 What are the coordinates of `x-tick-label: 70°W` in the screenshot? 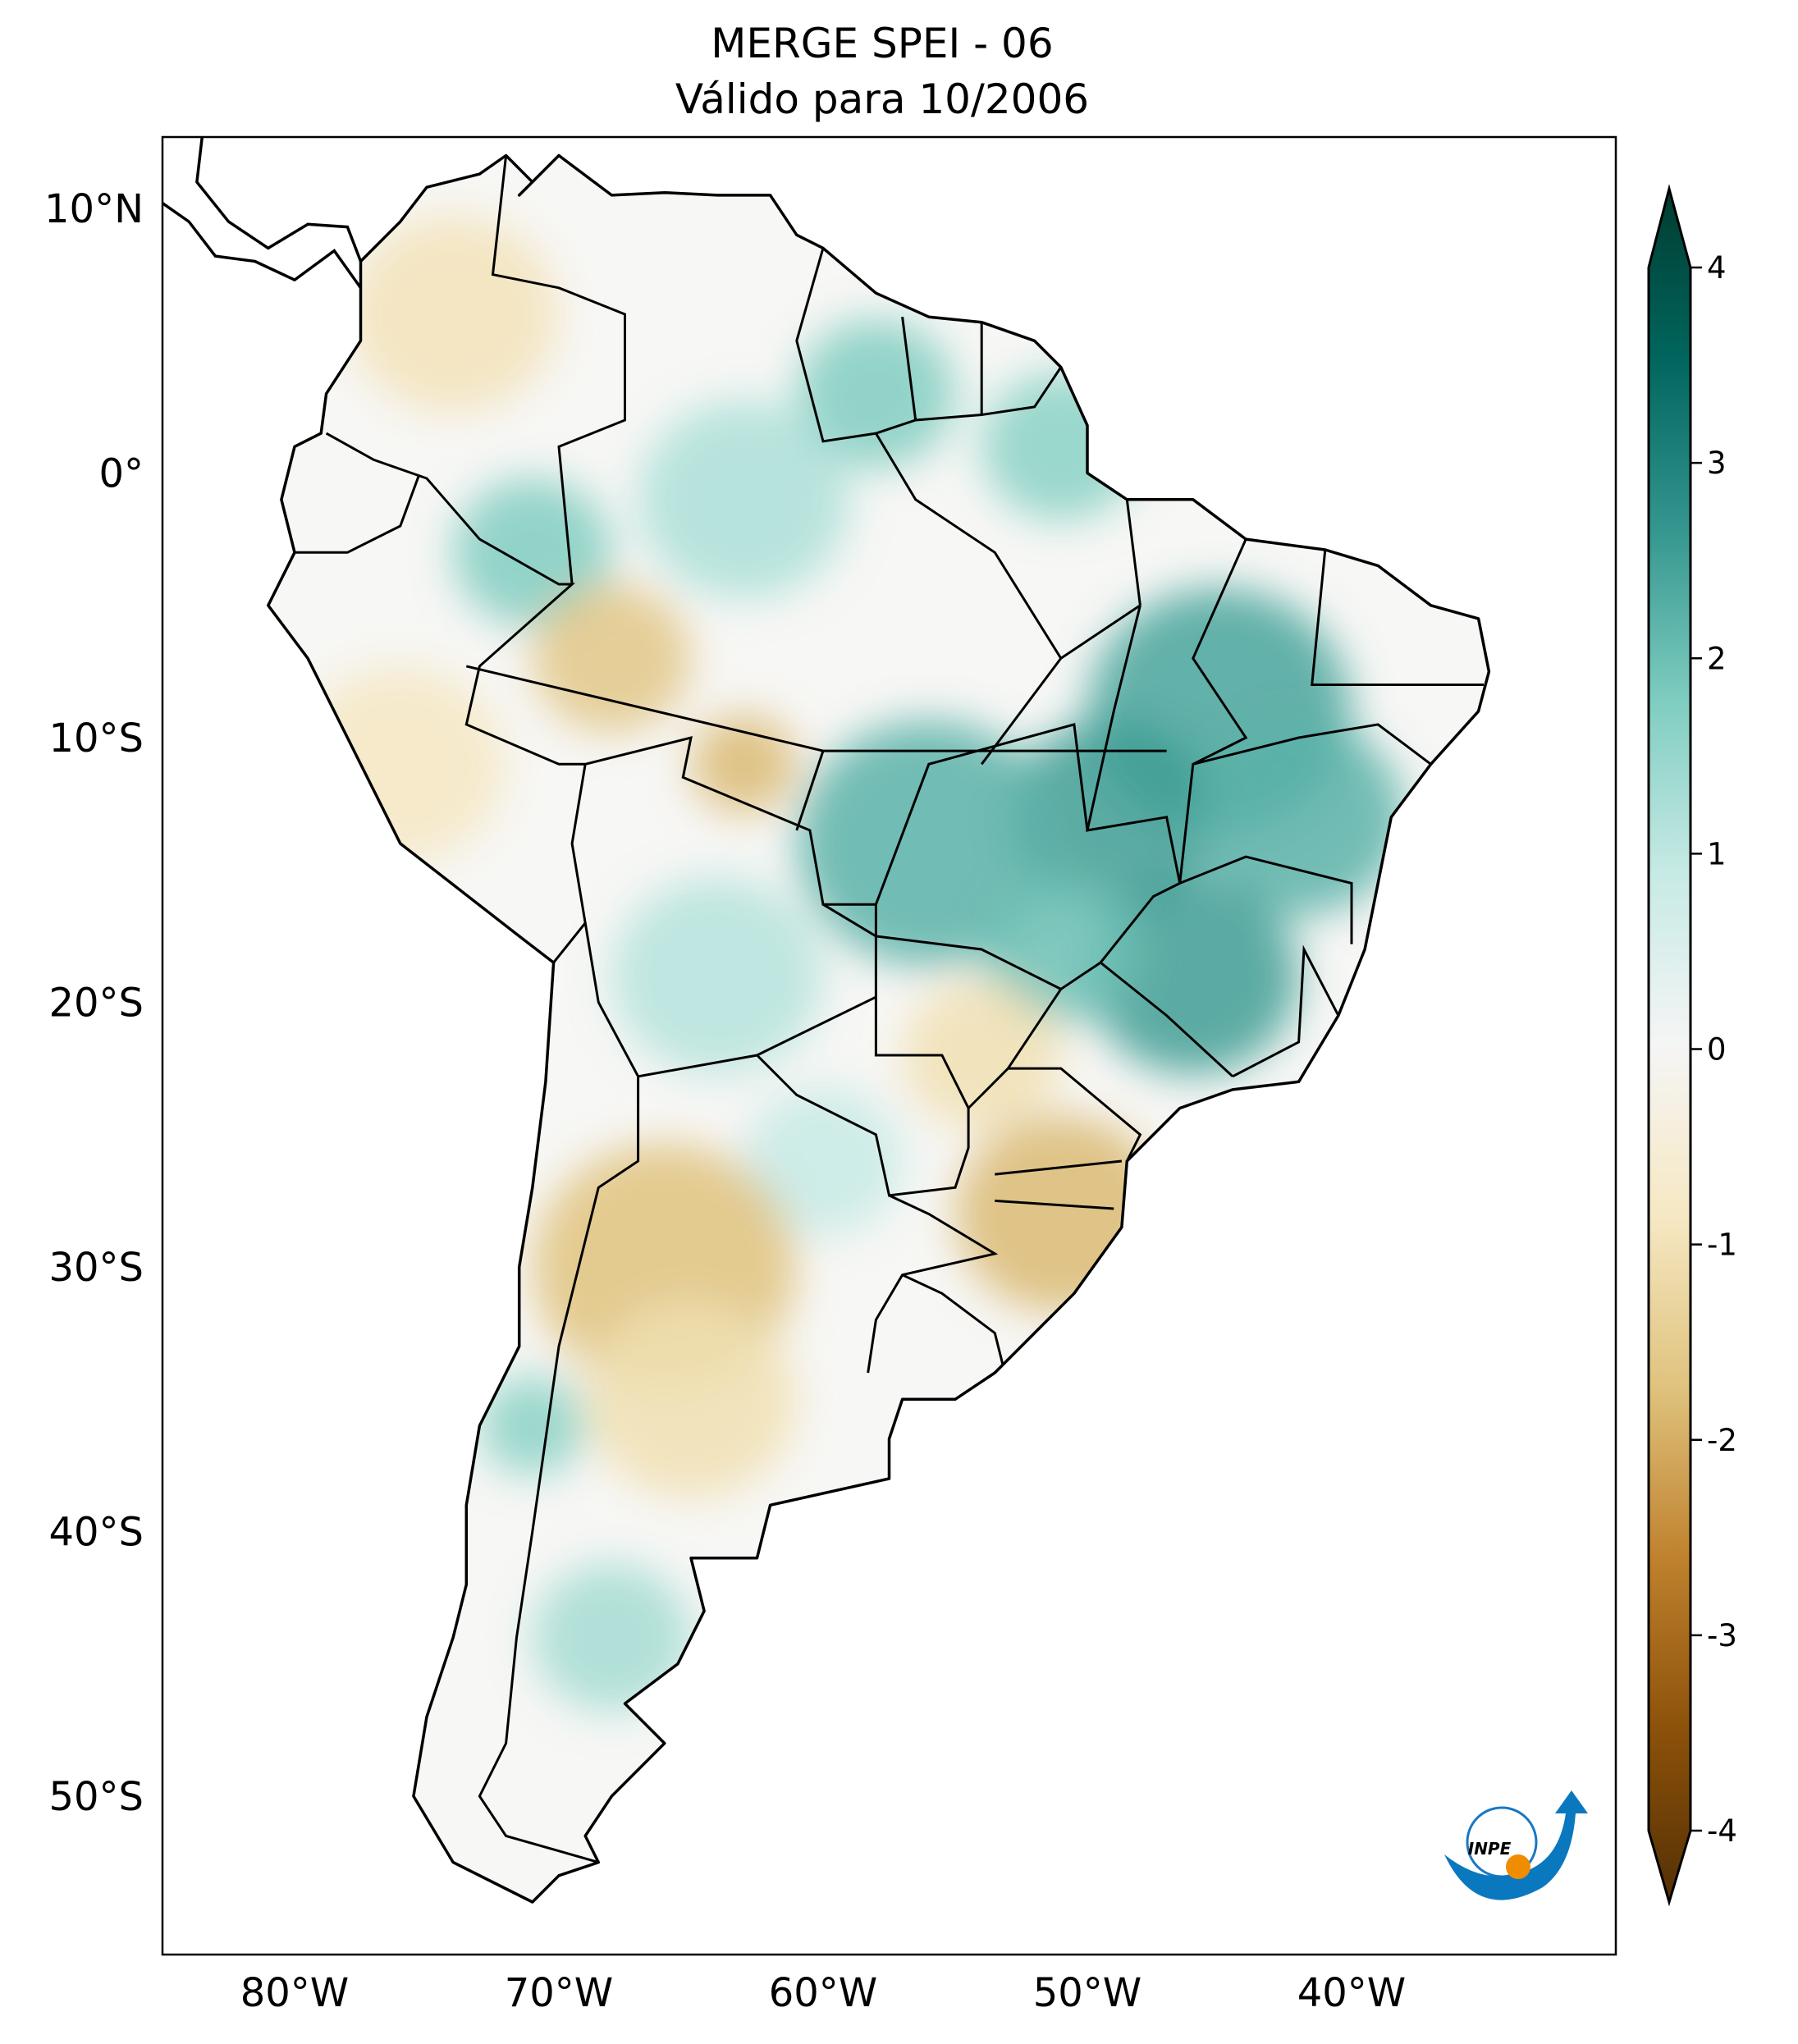 It's located at (559, 1993).